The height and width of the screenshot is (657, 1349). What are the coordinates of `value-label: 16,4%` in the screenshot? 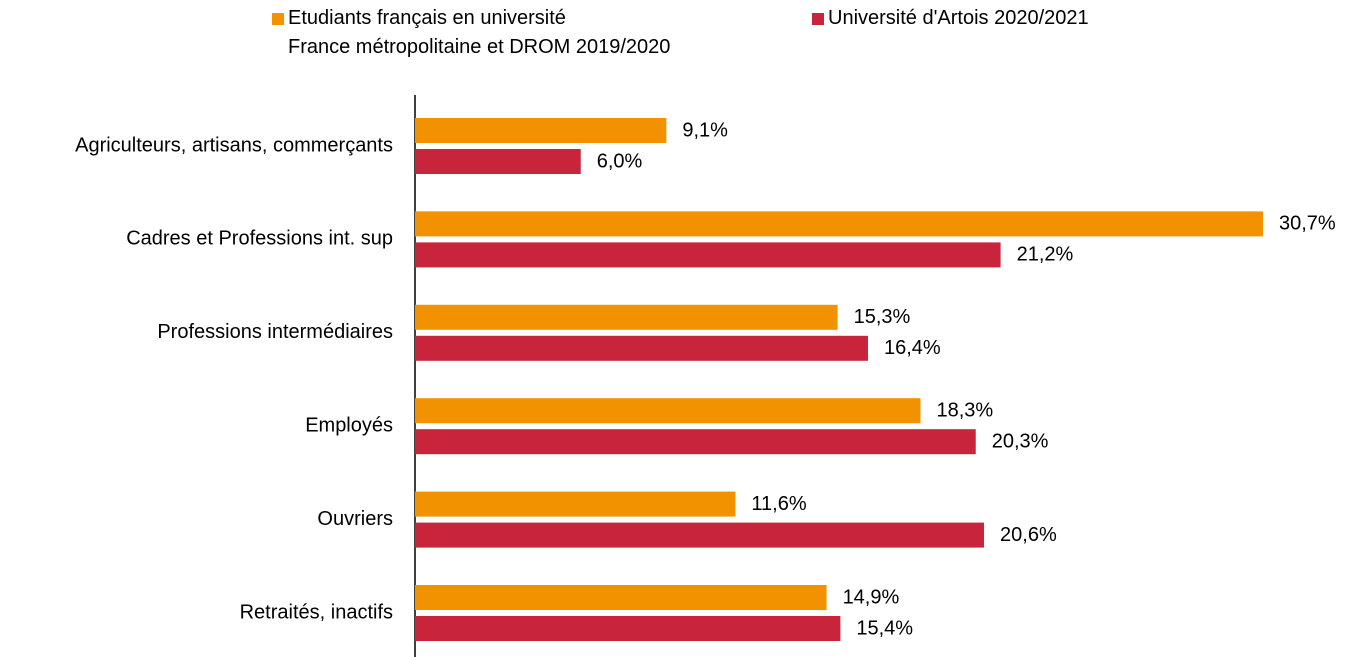 It's located at (912, 348).